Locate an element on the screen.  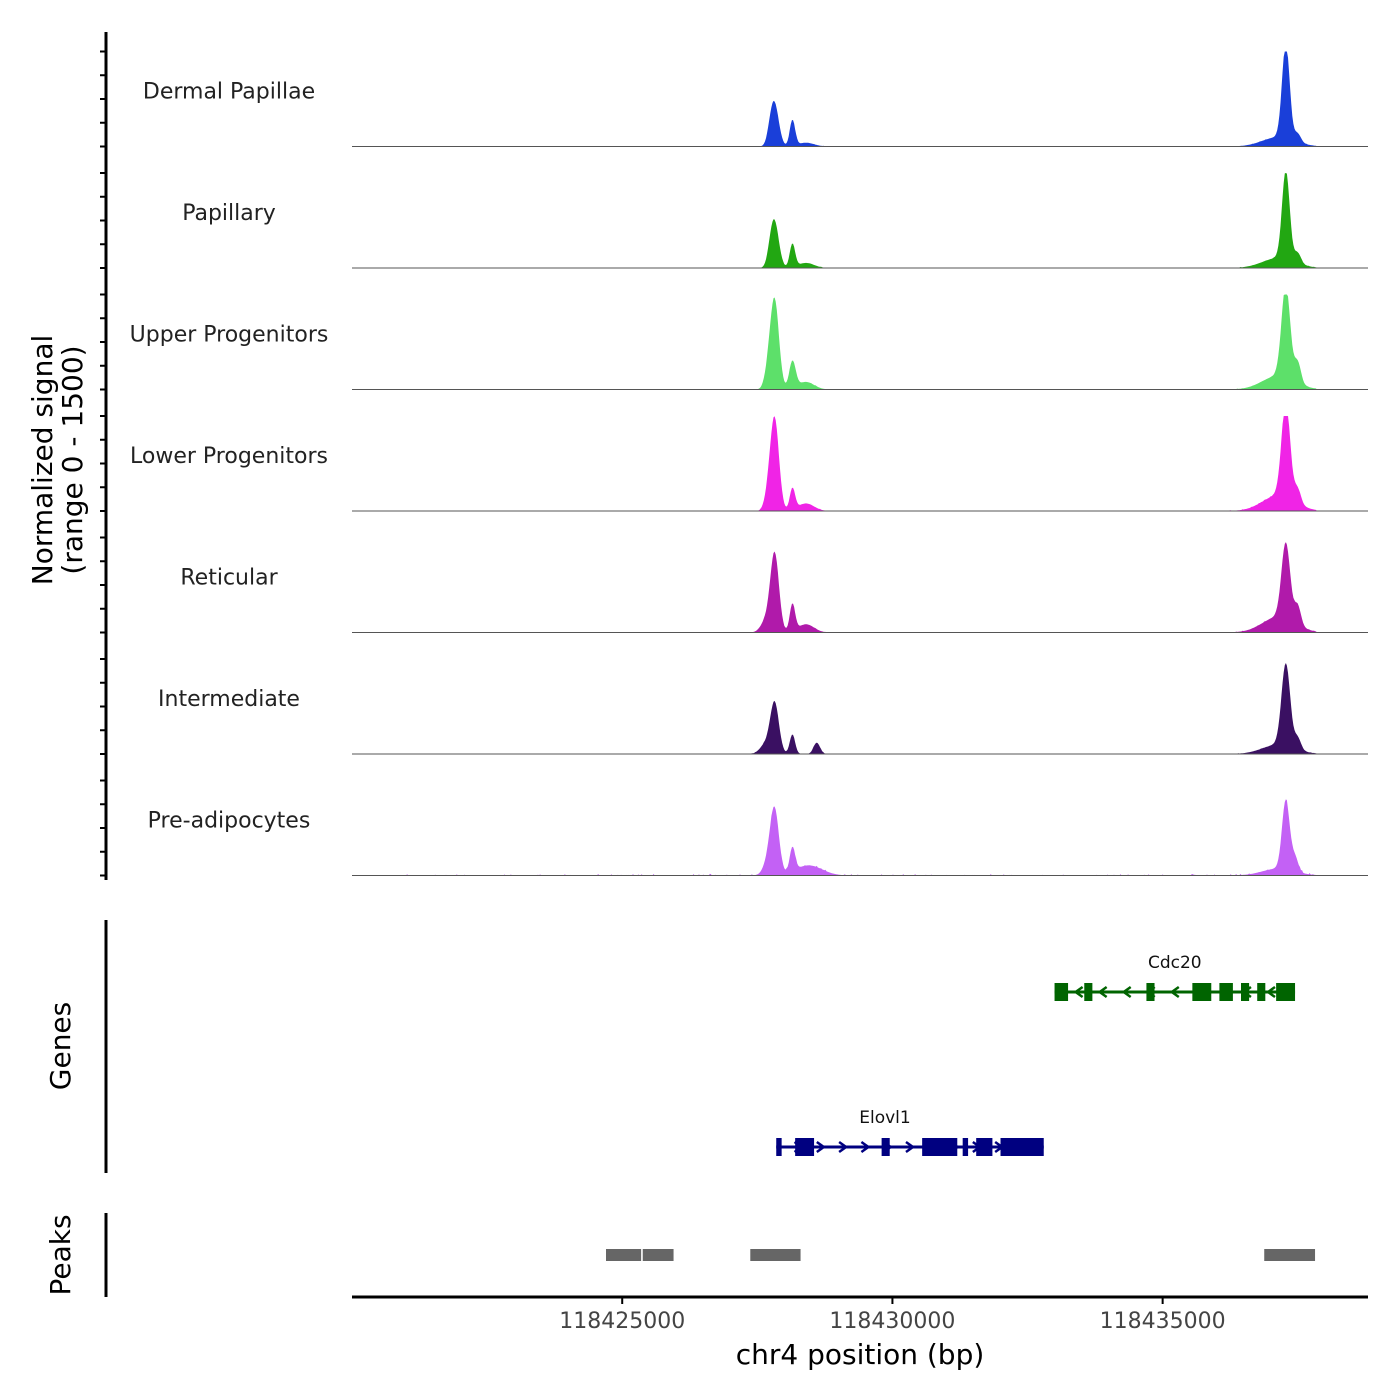
track-label: Pre-adipocytes is located at coordinates (229, 821).